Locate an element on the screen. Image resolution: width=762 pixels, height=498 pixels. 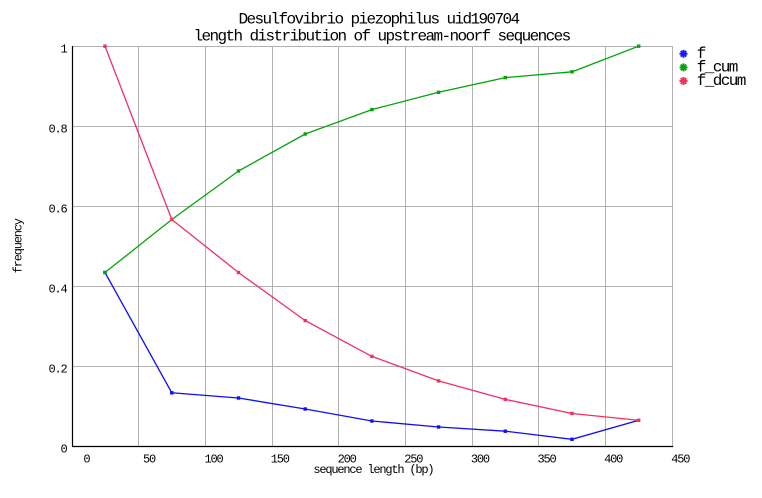
svg-text:Desulfovibrio piezophilus uid1: Desulfovibrio piezophilus uid190704 is located at coordinates (379, 19).